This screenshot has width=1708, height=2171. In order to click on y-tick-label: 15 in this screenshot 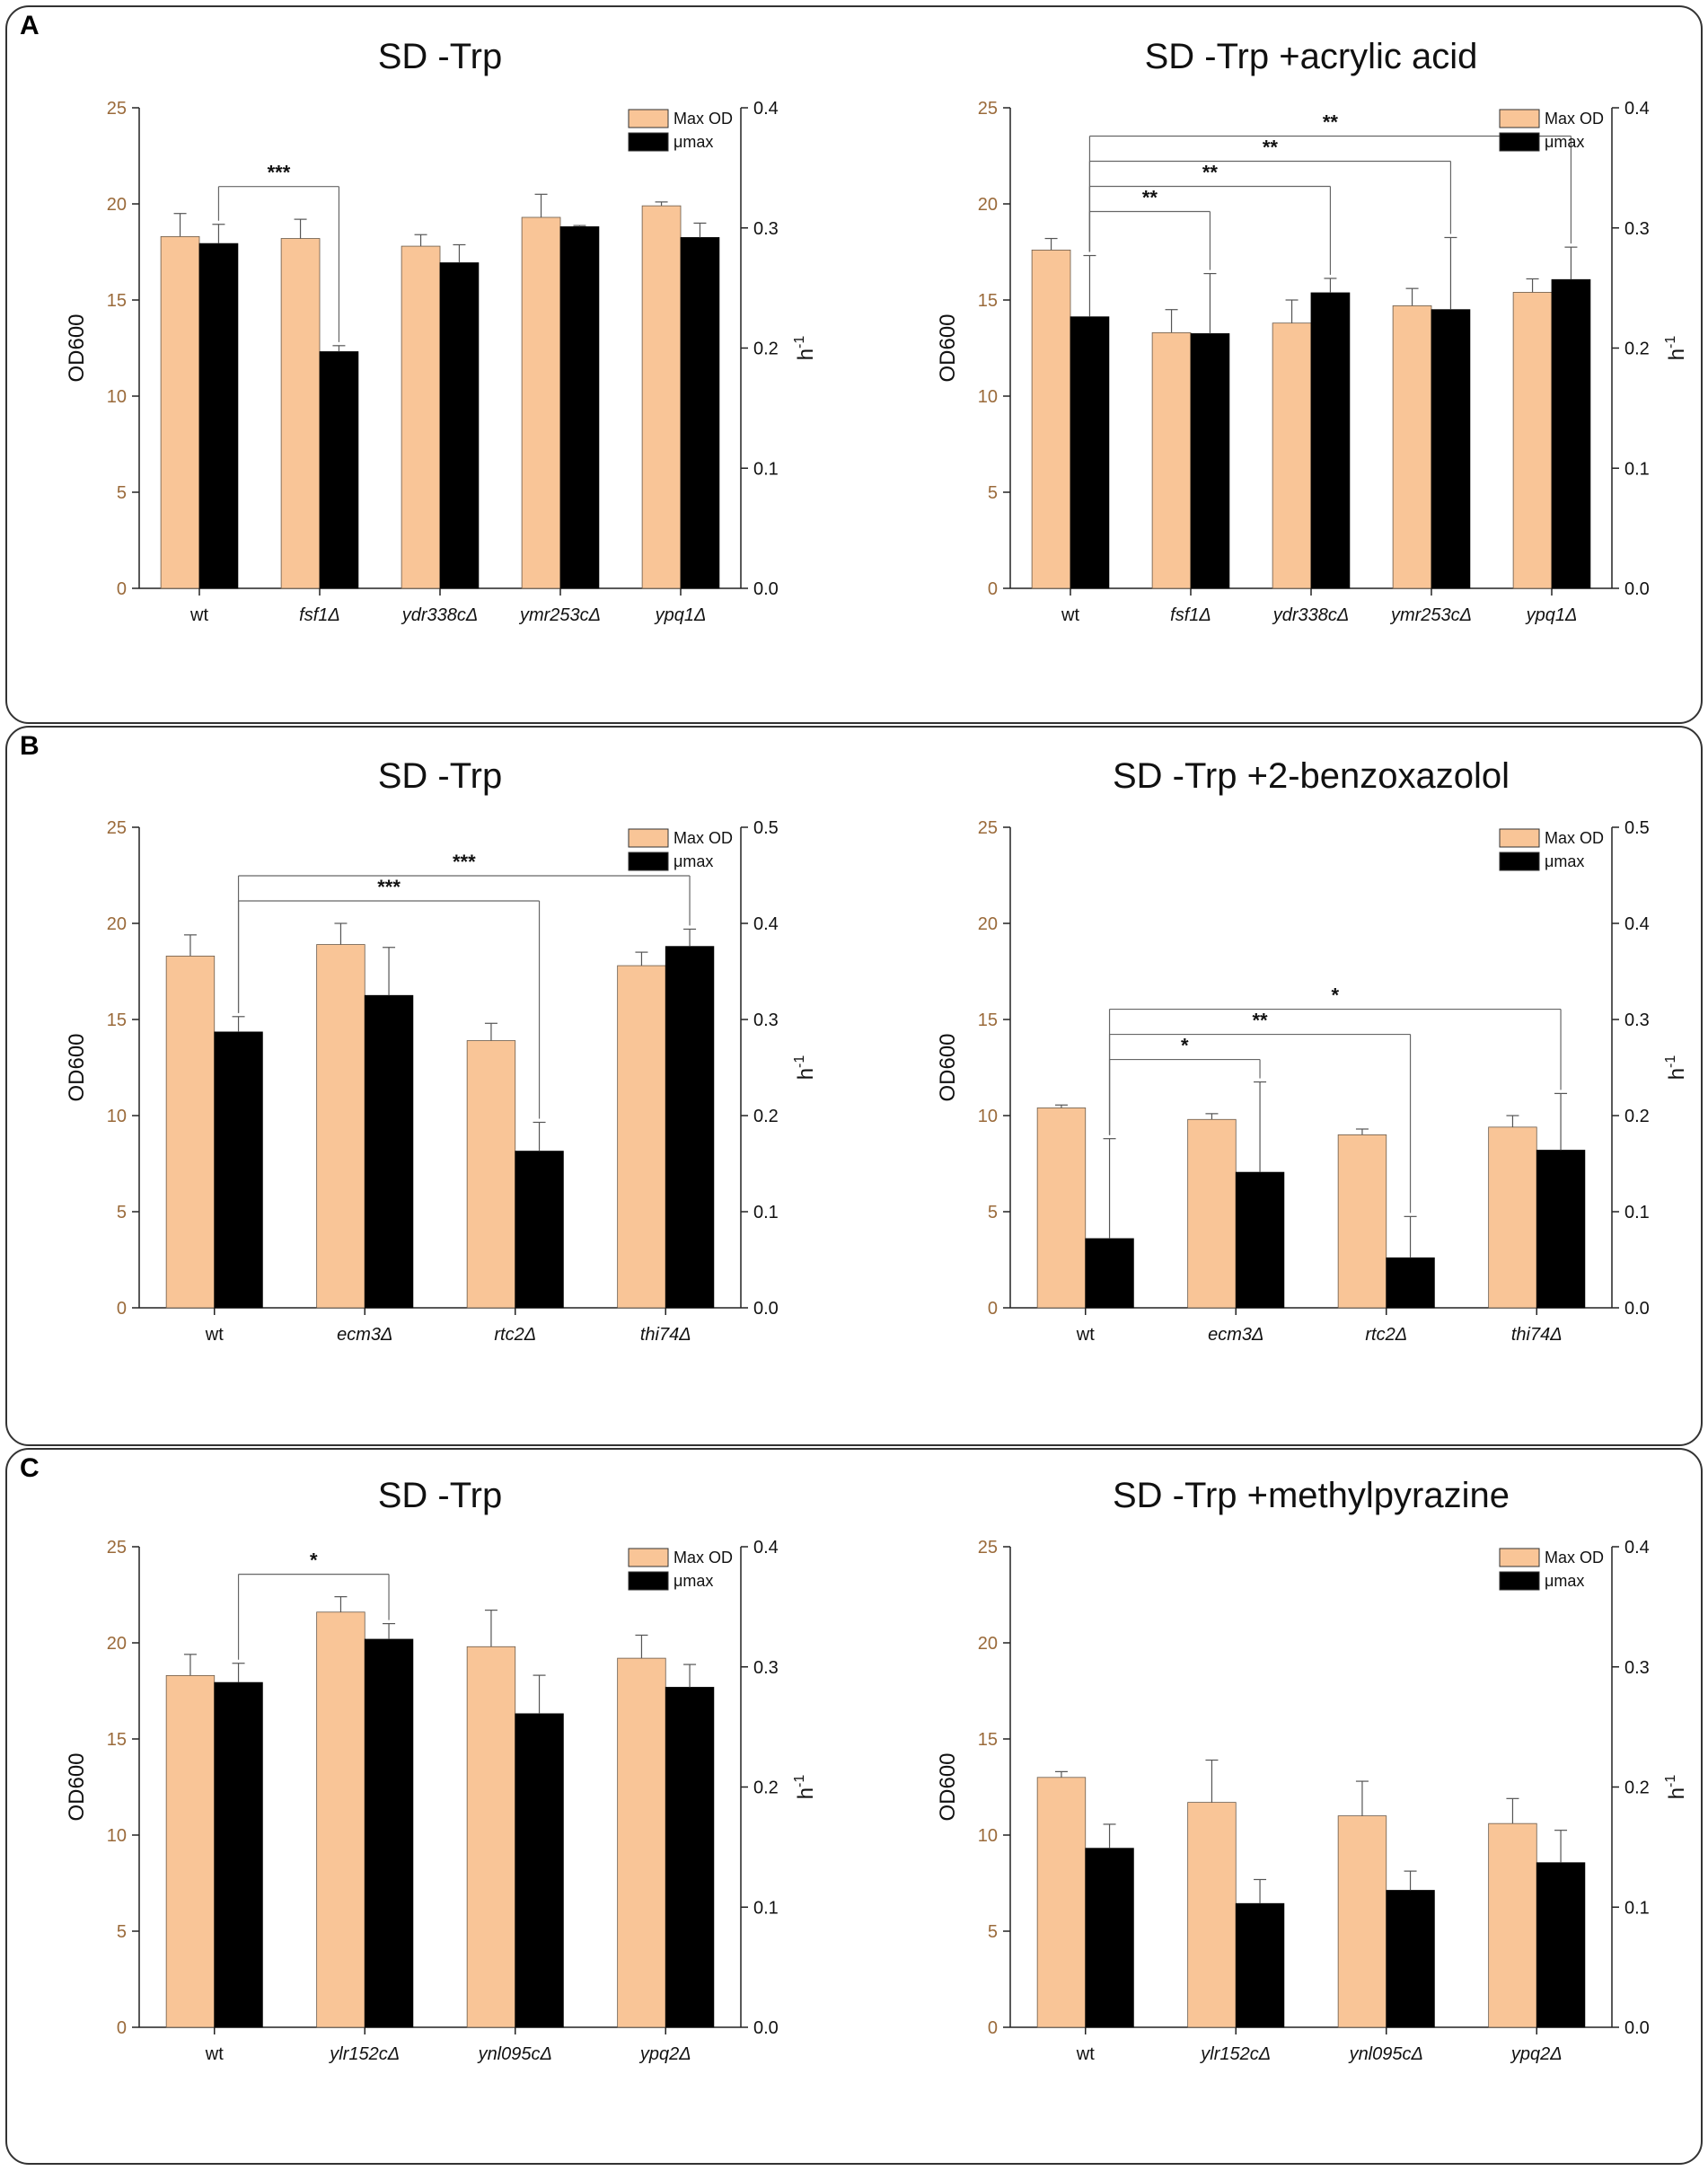, I will do `click(117, 301)`.